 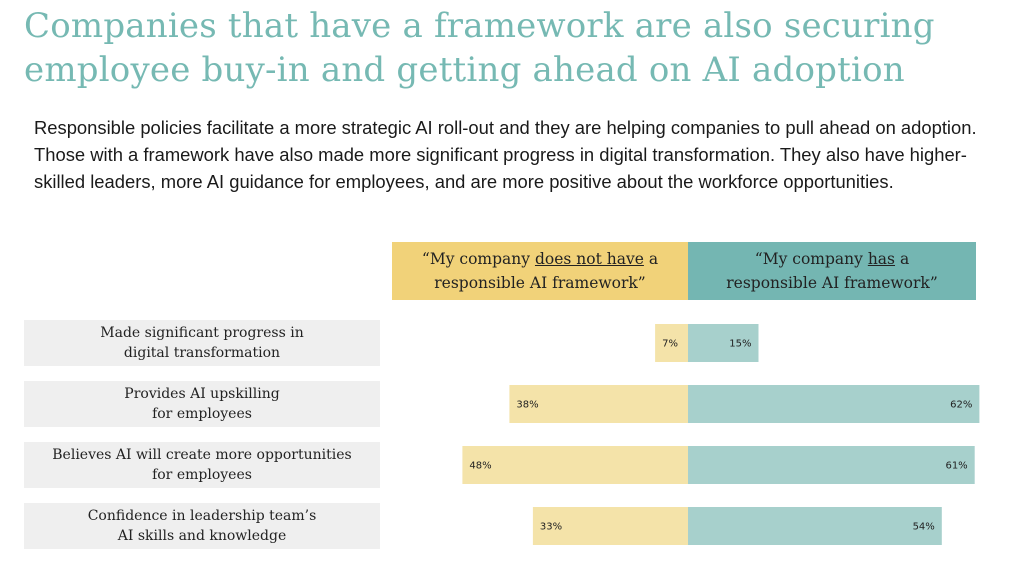 What do you see at coordinates (202, 353) in the screenshot?
I see `row-label-line: digital transformation` at bounding box center [202, 353].